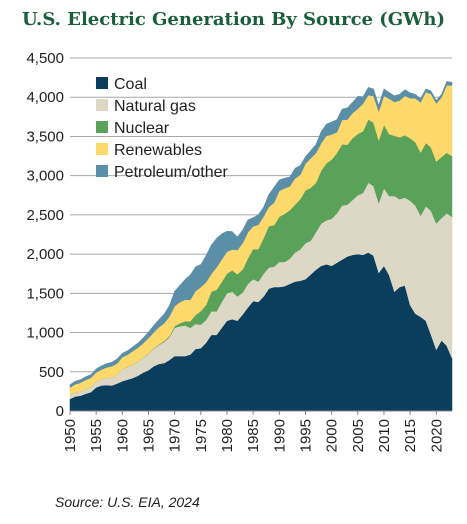 The height and width of the screenshot is (524, 467). What do you see at coordinates (384, 435) in the screenshot?
I see `x-tick-label: 2010` at bounding box center [384, 435].